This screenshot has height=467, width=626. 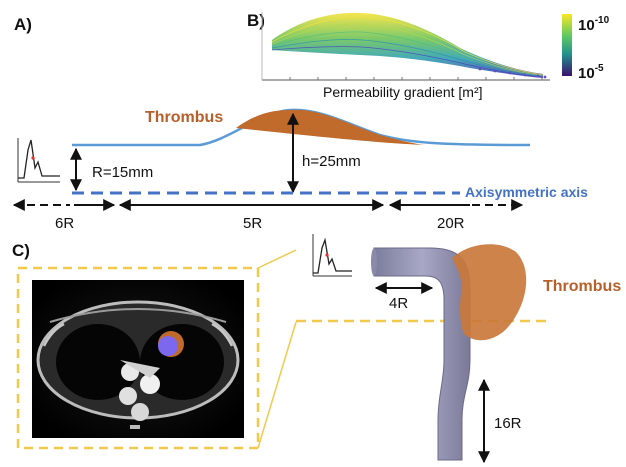 I want to click on panel-c-label: C), so click(x=21, y=250).